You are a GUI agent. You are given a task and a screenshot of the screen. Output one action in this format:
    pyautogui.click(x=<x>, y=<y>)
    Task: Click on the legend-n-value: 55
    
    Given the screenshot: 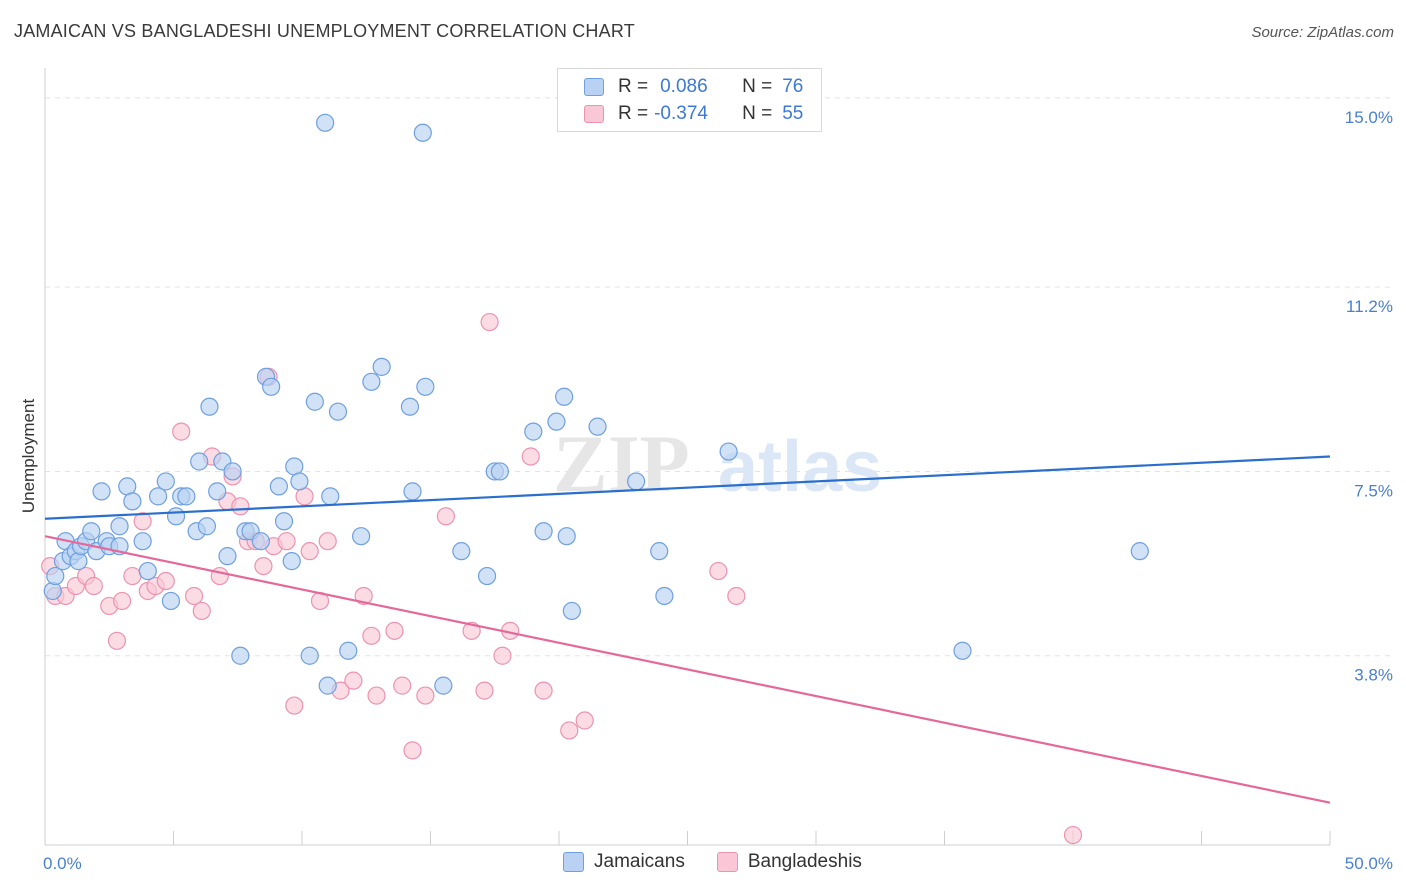 What is the action you would take?
    pyautogui.click(x=793, y=113)
    